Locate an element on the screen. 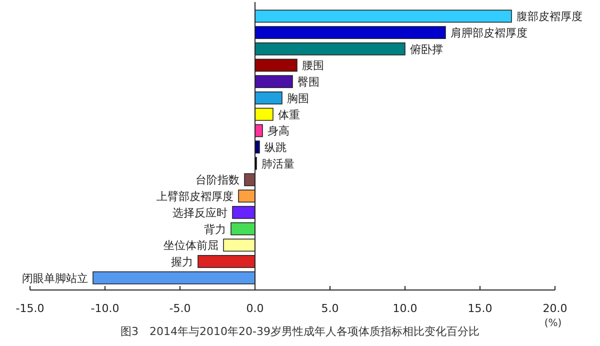 This screenshot has width=600, height=346. y-tick-label: 坐位体前屈 is located at coordinates (191, 245).